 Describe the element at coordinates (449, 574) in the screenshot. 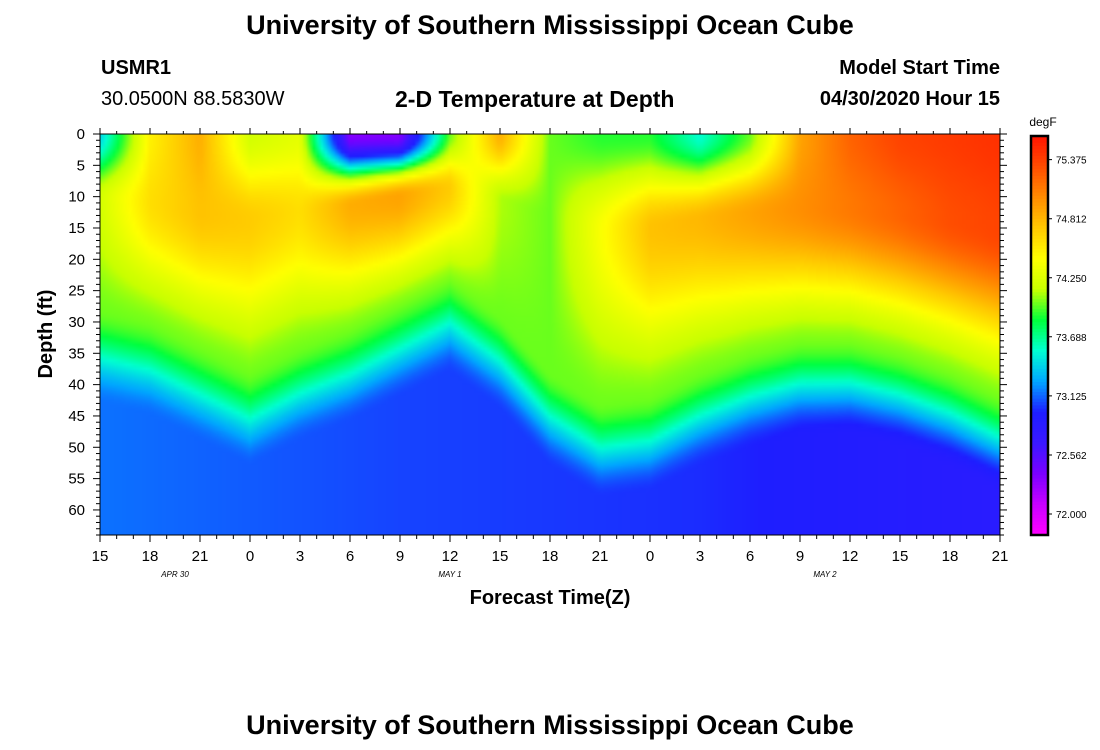

I see `date-label: MAY 1` at that location.